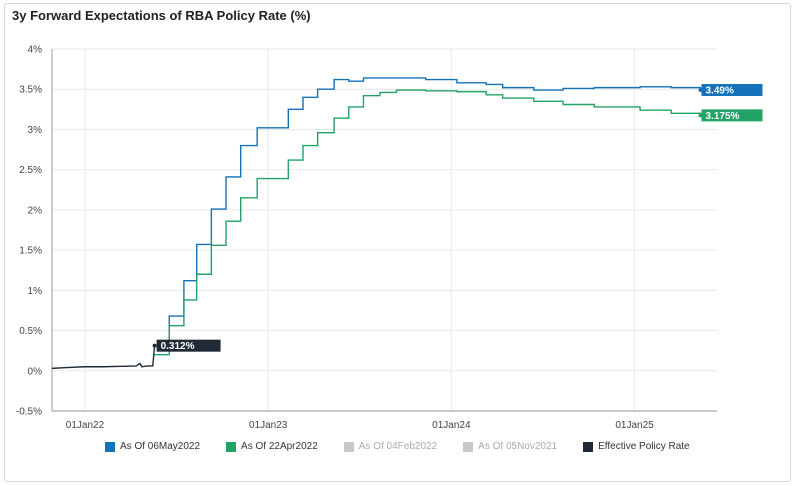 The width and height of the screenshot is (795, 486). I want to click on legend-item: Effective Policy Rate, so click(636, 446).